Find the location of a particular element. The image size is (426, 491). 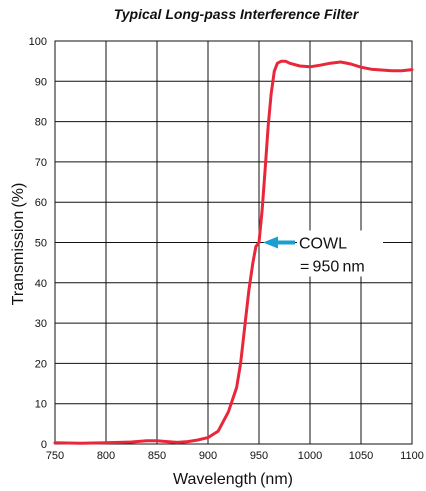

y-axis-label: Transmission (%) is located at coordinates (18, 244).